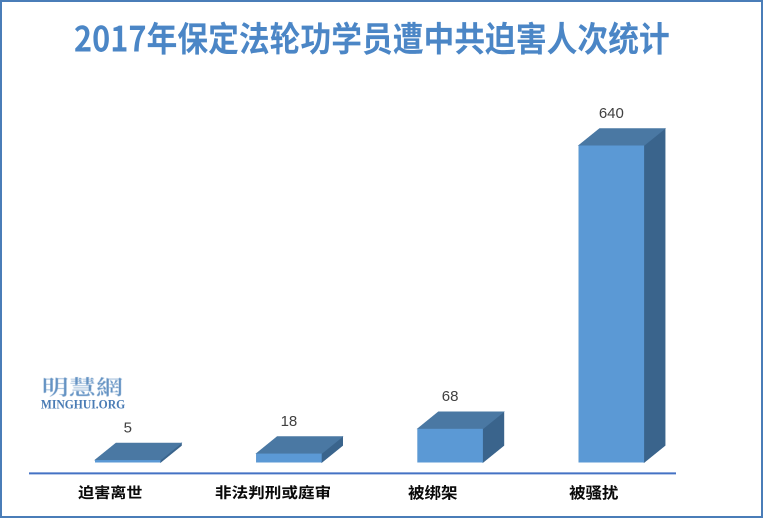  What do you see at coordinates (611, 113) in the screenshot?
I see `svg-text: 640` at bounding box center [611, 113].